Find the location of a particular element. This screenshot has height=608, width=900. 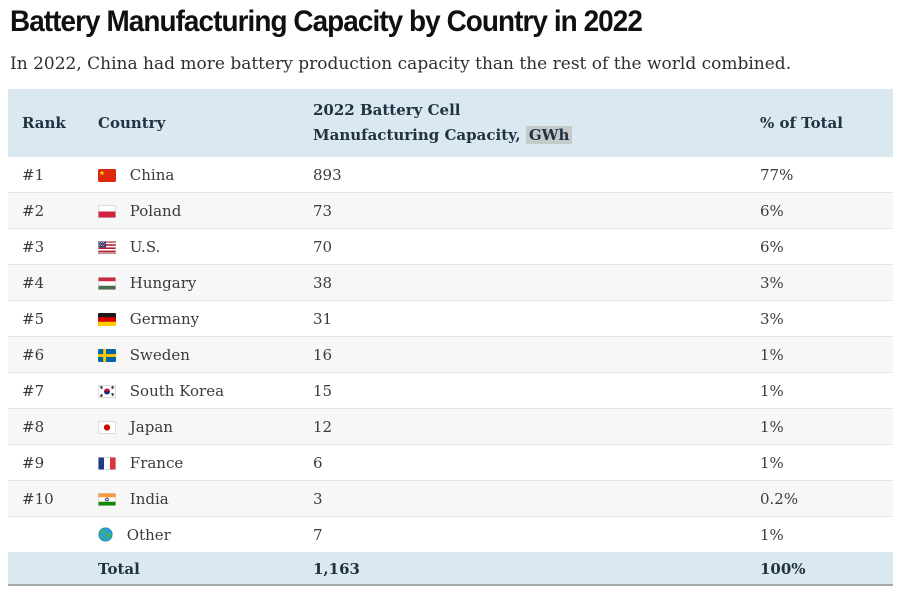

capacity-unit-term: GWh is located at coordinates (549, 135).